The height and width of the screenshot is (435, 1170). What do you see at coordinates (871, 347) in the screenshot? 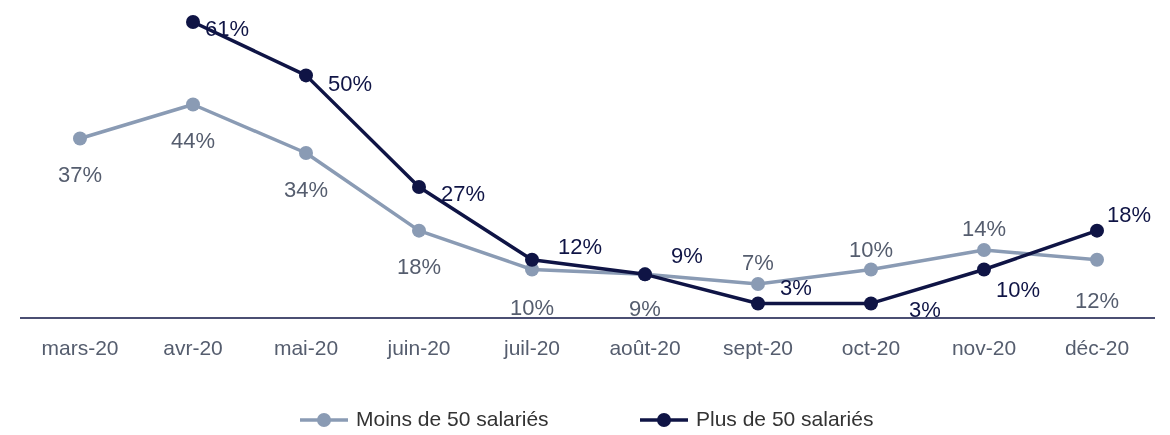
I see `x-tick-label: oct-20` at bounding box center [871, 347].